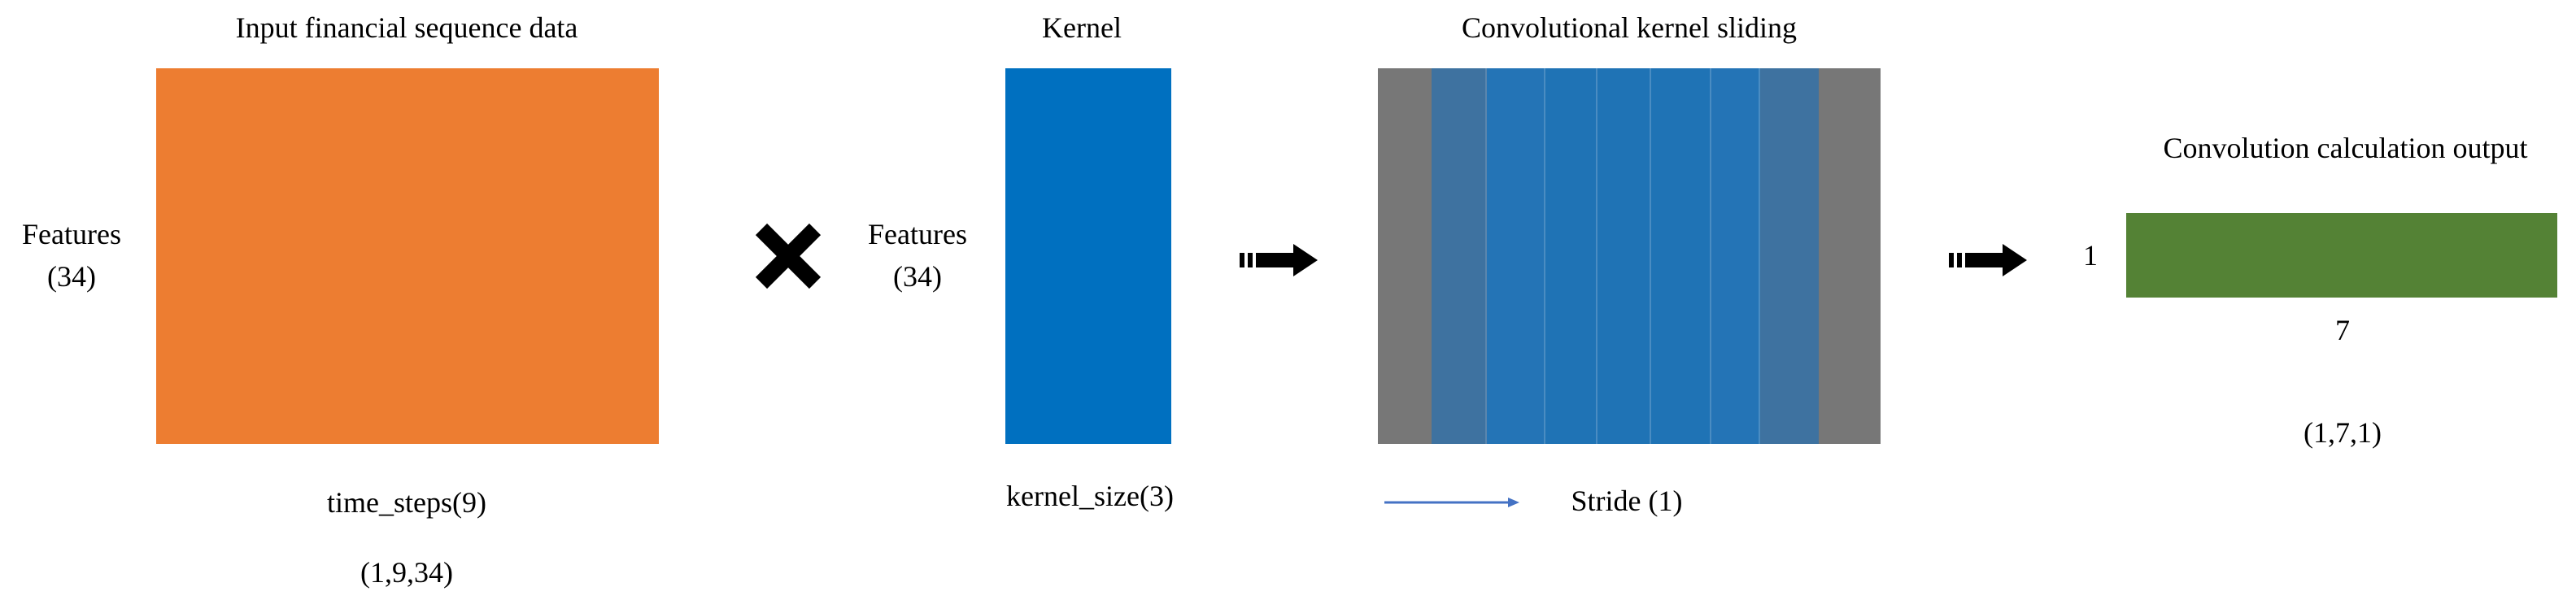 This screenshot has height=600, width=2576. What do you see at coordinates (917, 276) in the screenshot?
I see `kernel-features-count: (34)` at bounding box center [917, 276].